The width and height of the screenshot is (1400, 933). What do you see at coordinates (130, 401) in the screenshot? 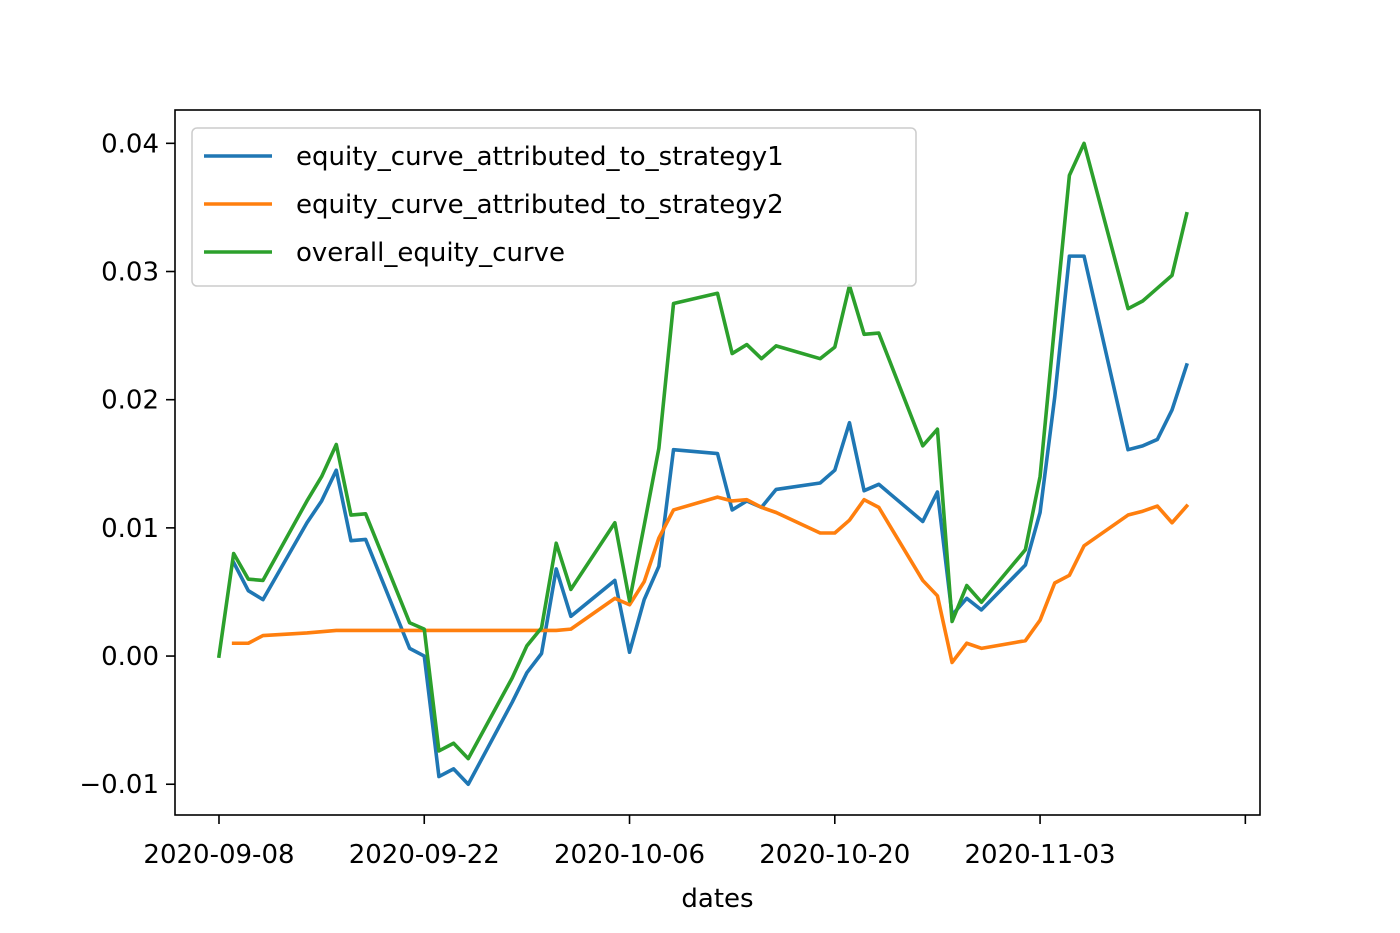
I see `y-tick-label: 0.02` at bounding box center [130, 401].